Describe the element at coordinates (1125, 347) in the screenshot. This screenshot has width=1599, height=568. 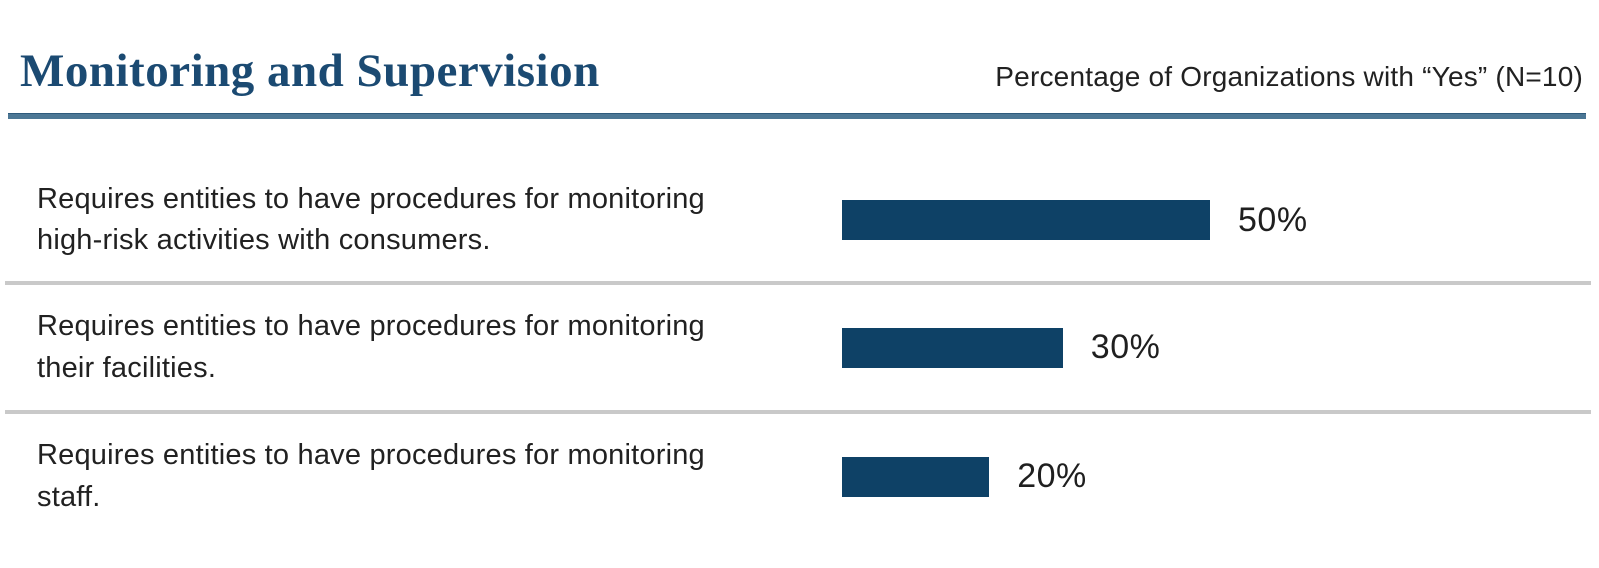
I see `bar-value-label: 30%` at that location.